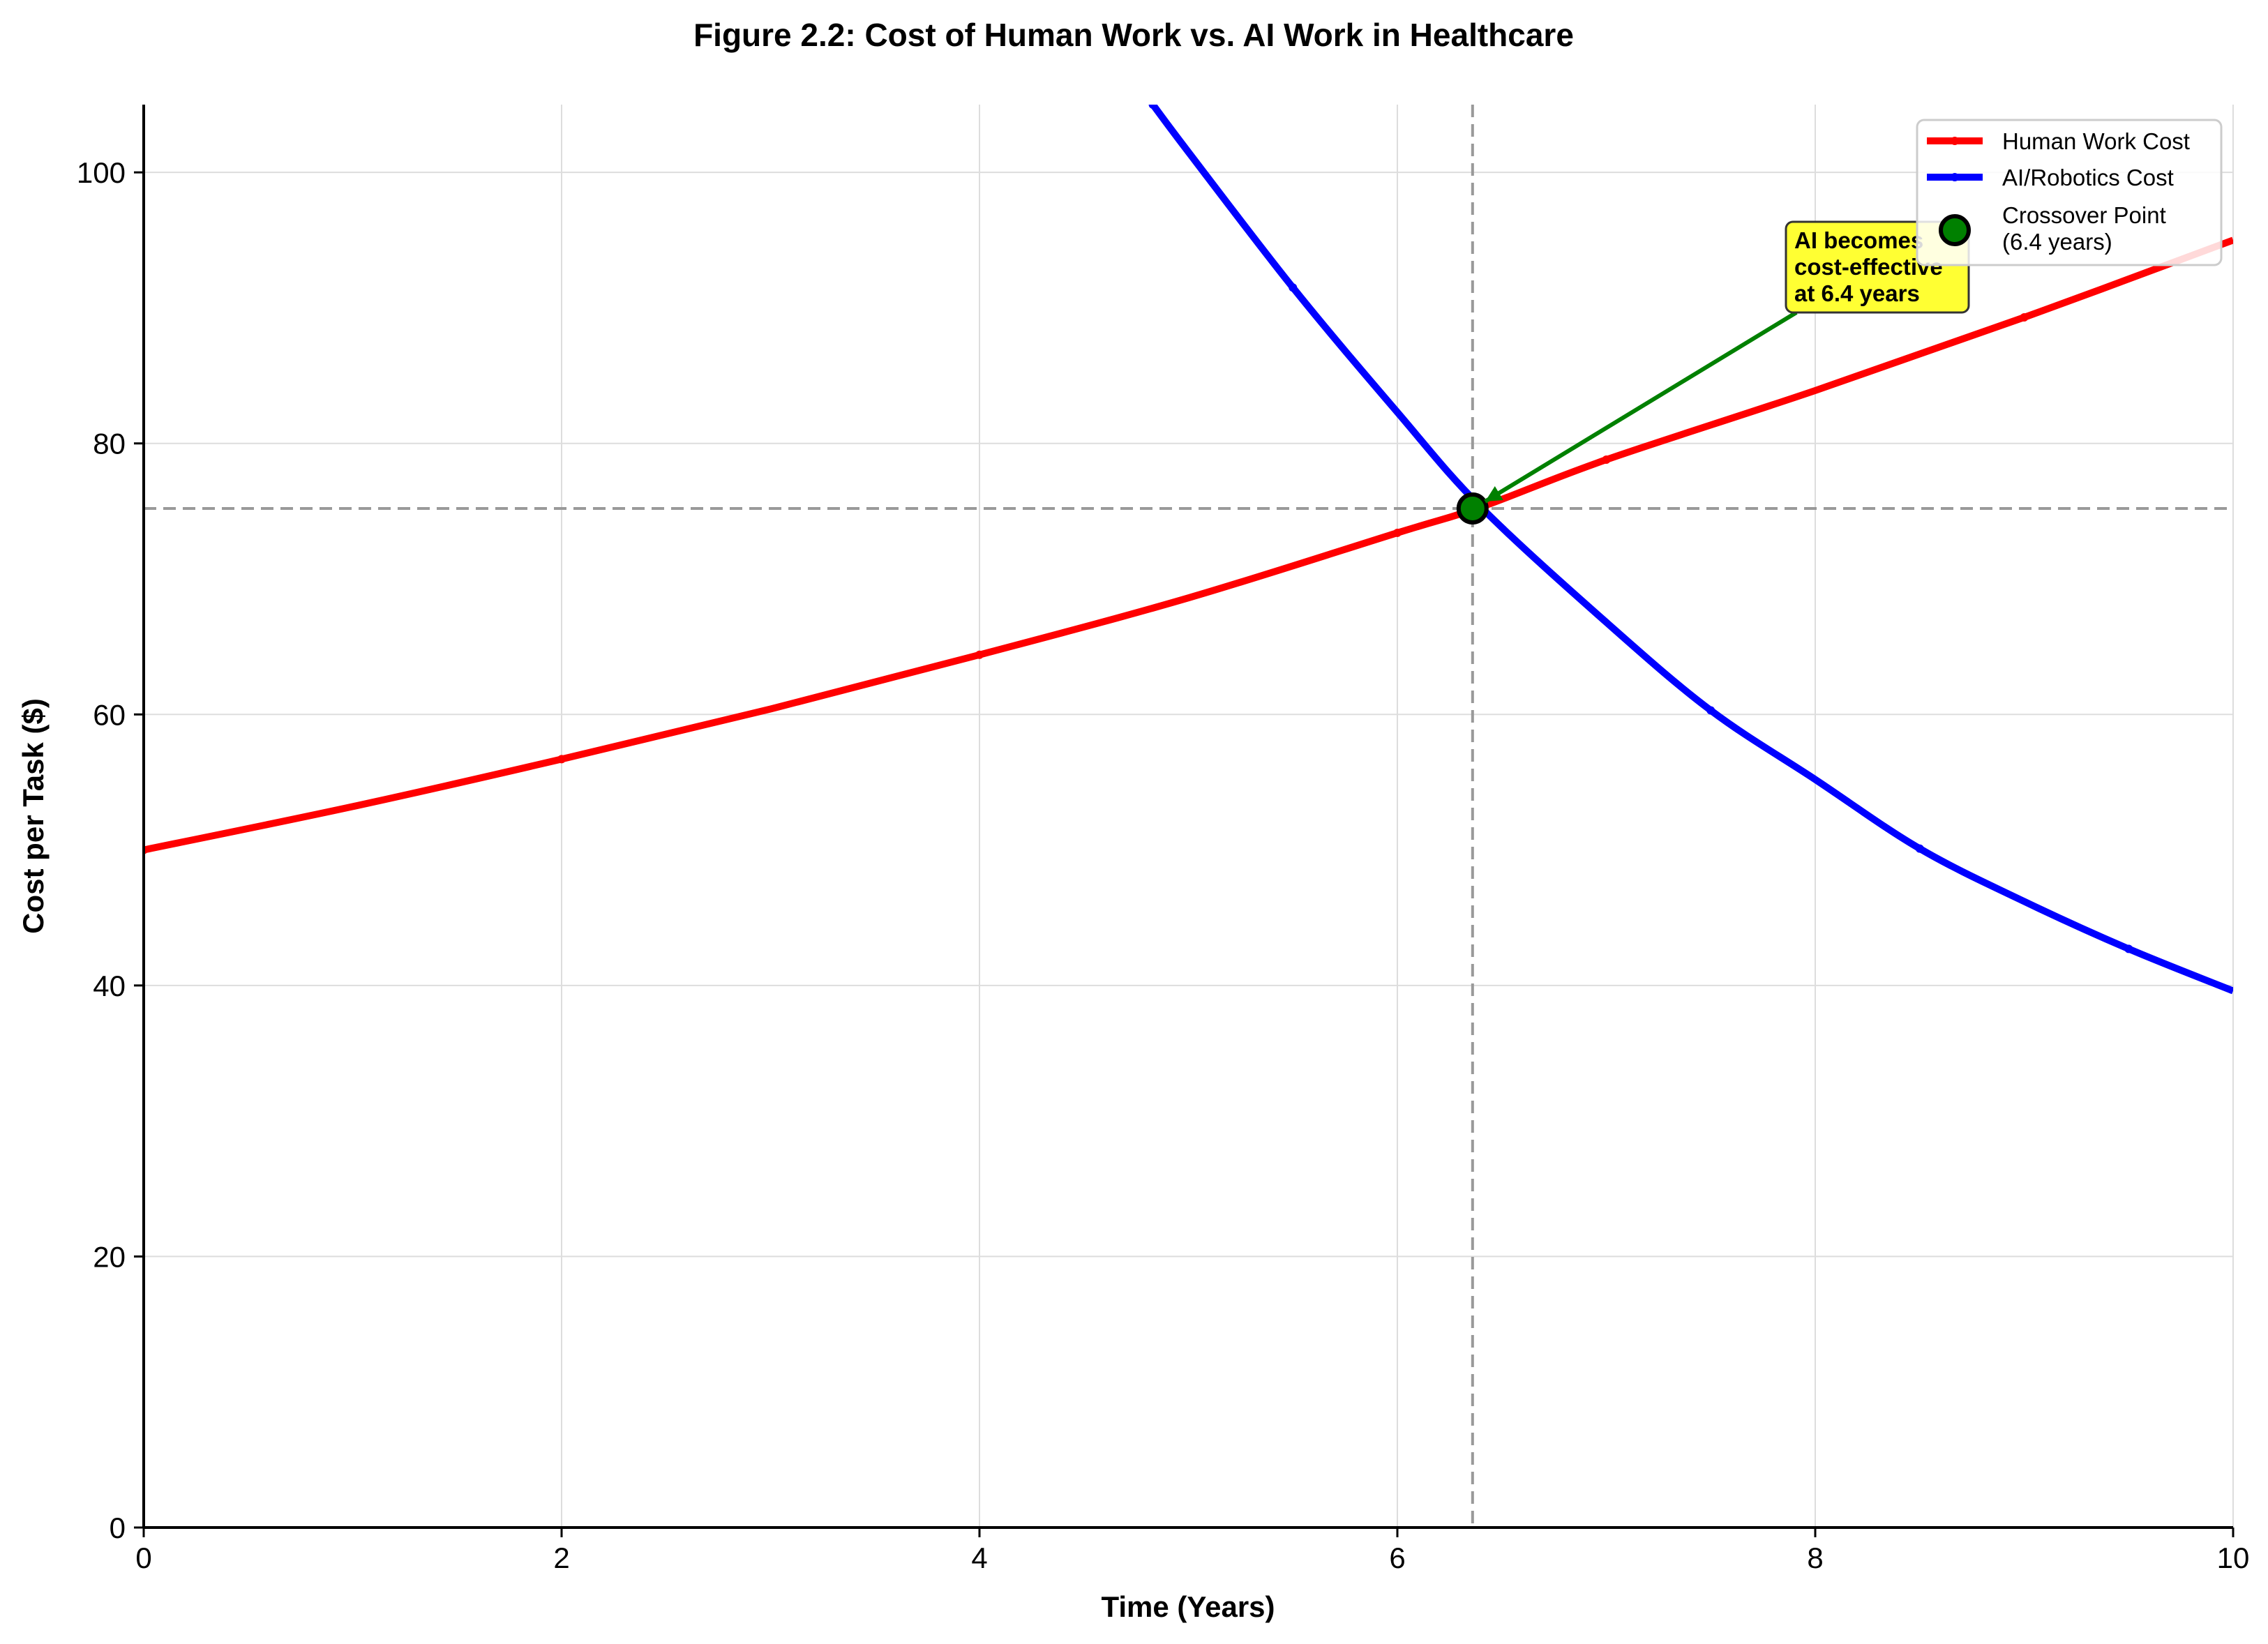 This screenshot has height=1644, width=2268. I want to click on annotation-text: AI becomes, so click(1858, 240).